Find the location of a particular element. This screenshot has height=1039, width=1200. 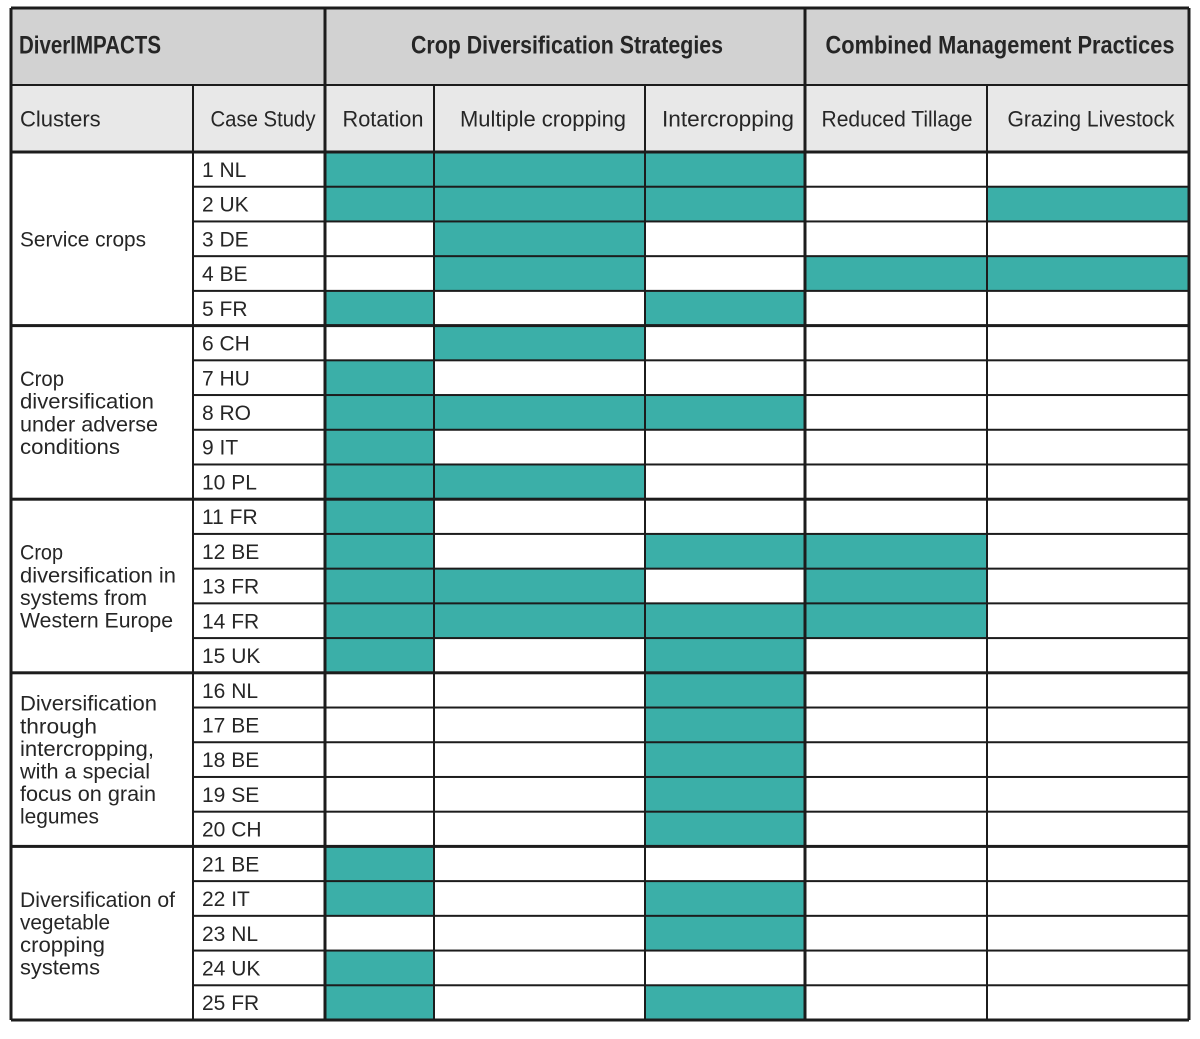

svg-text: diversification in is located at coordinates (98, 575).